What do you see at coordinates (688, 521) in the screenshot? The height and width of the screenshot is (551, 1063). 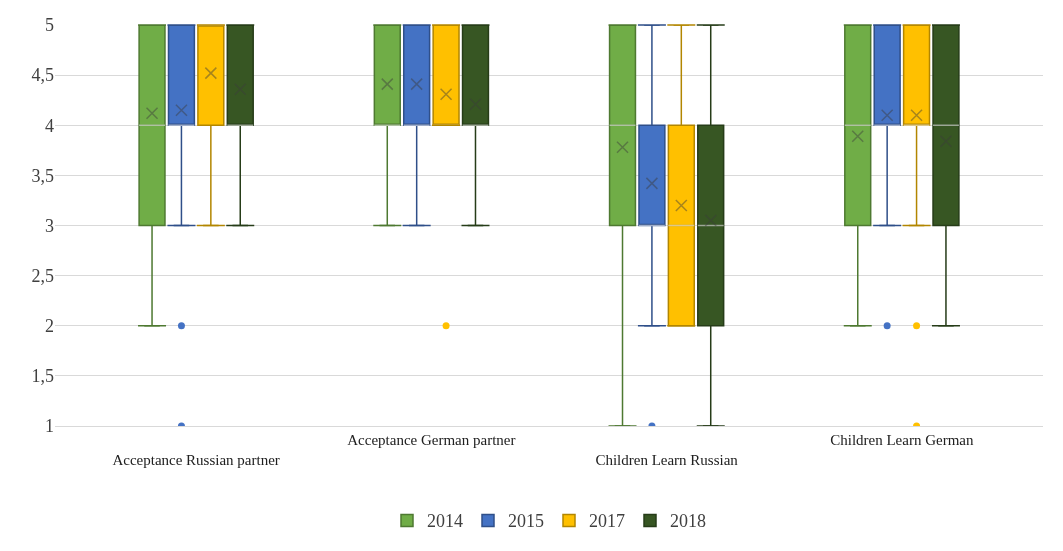 I see `legend-label: 2018` at bounding box center [688, 521].